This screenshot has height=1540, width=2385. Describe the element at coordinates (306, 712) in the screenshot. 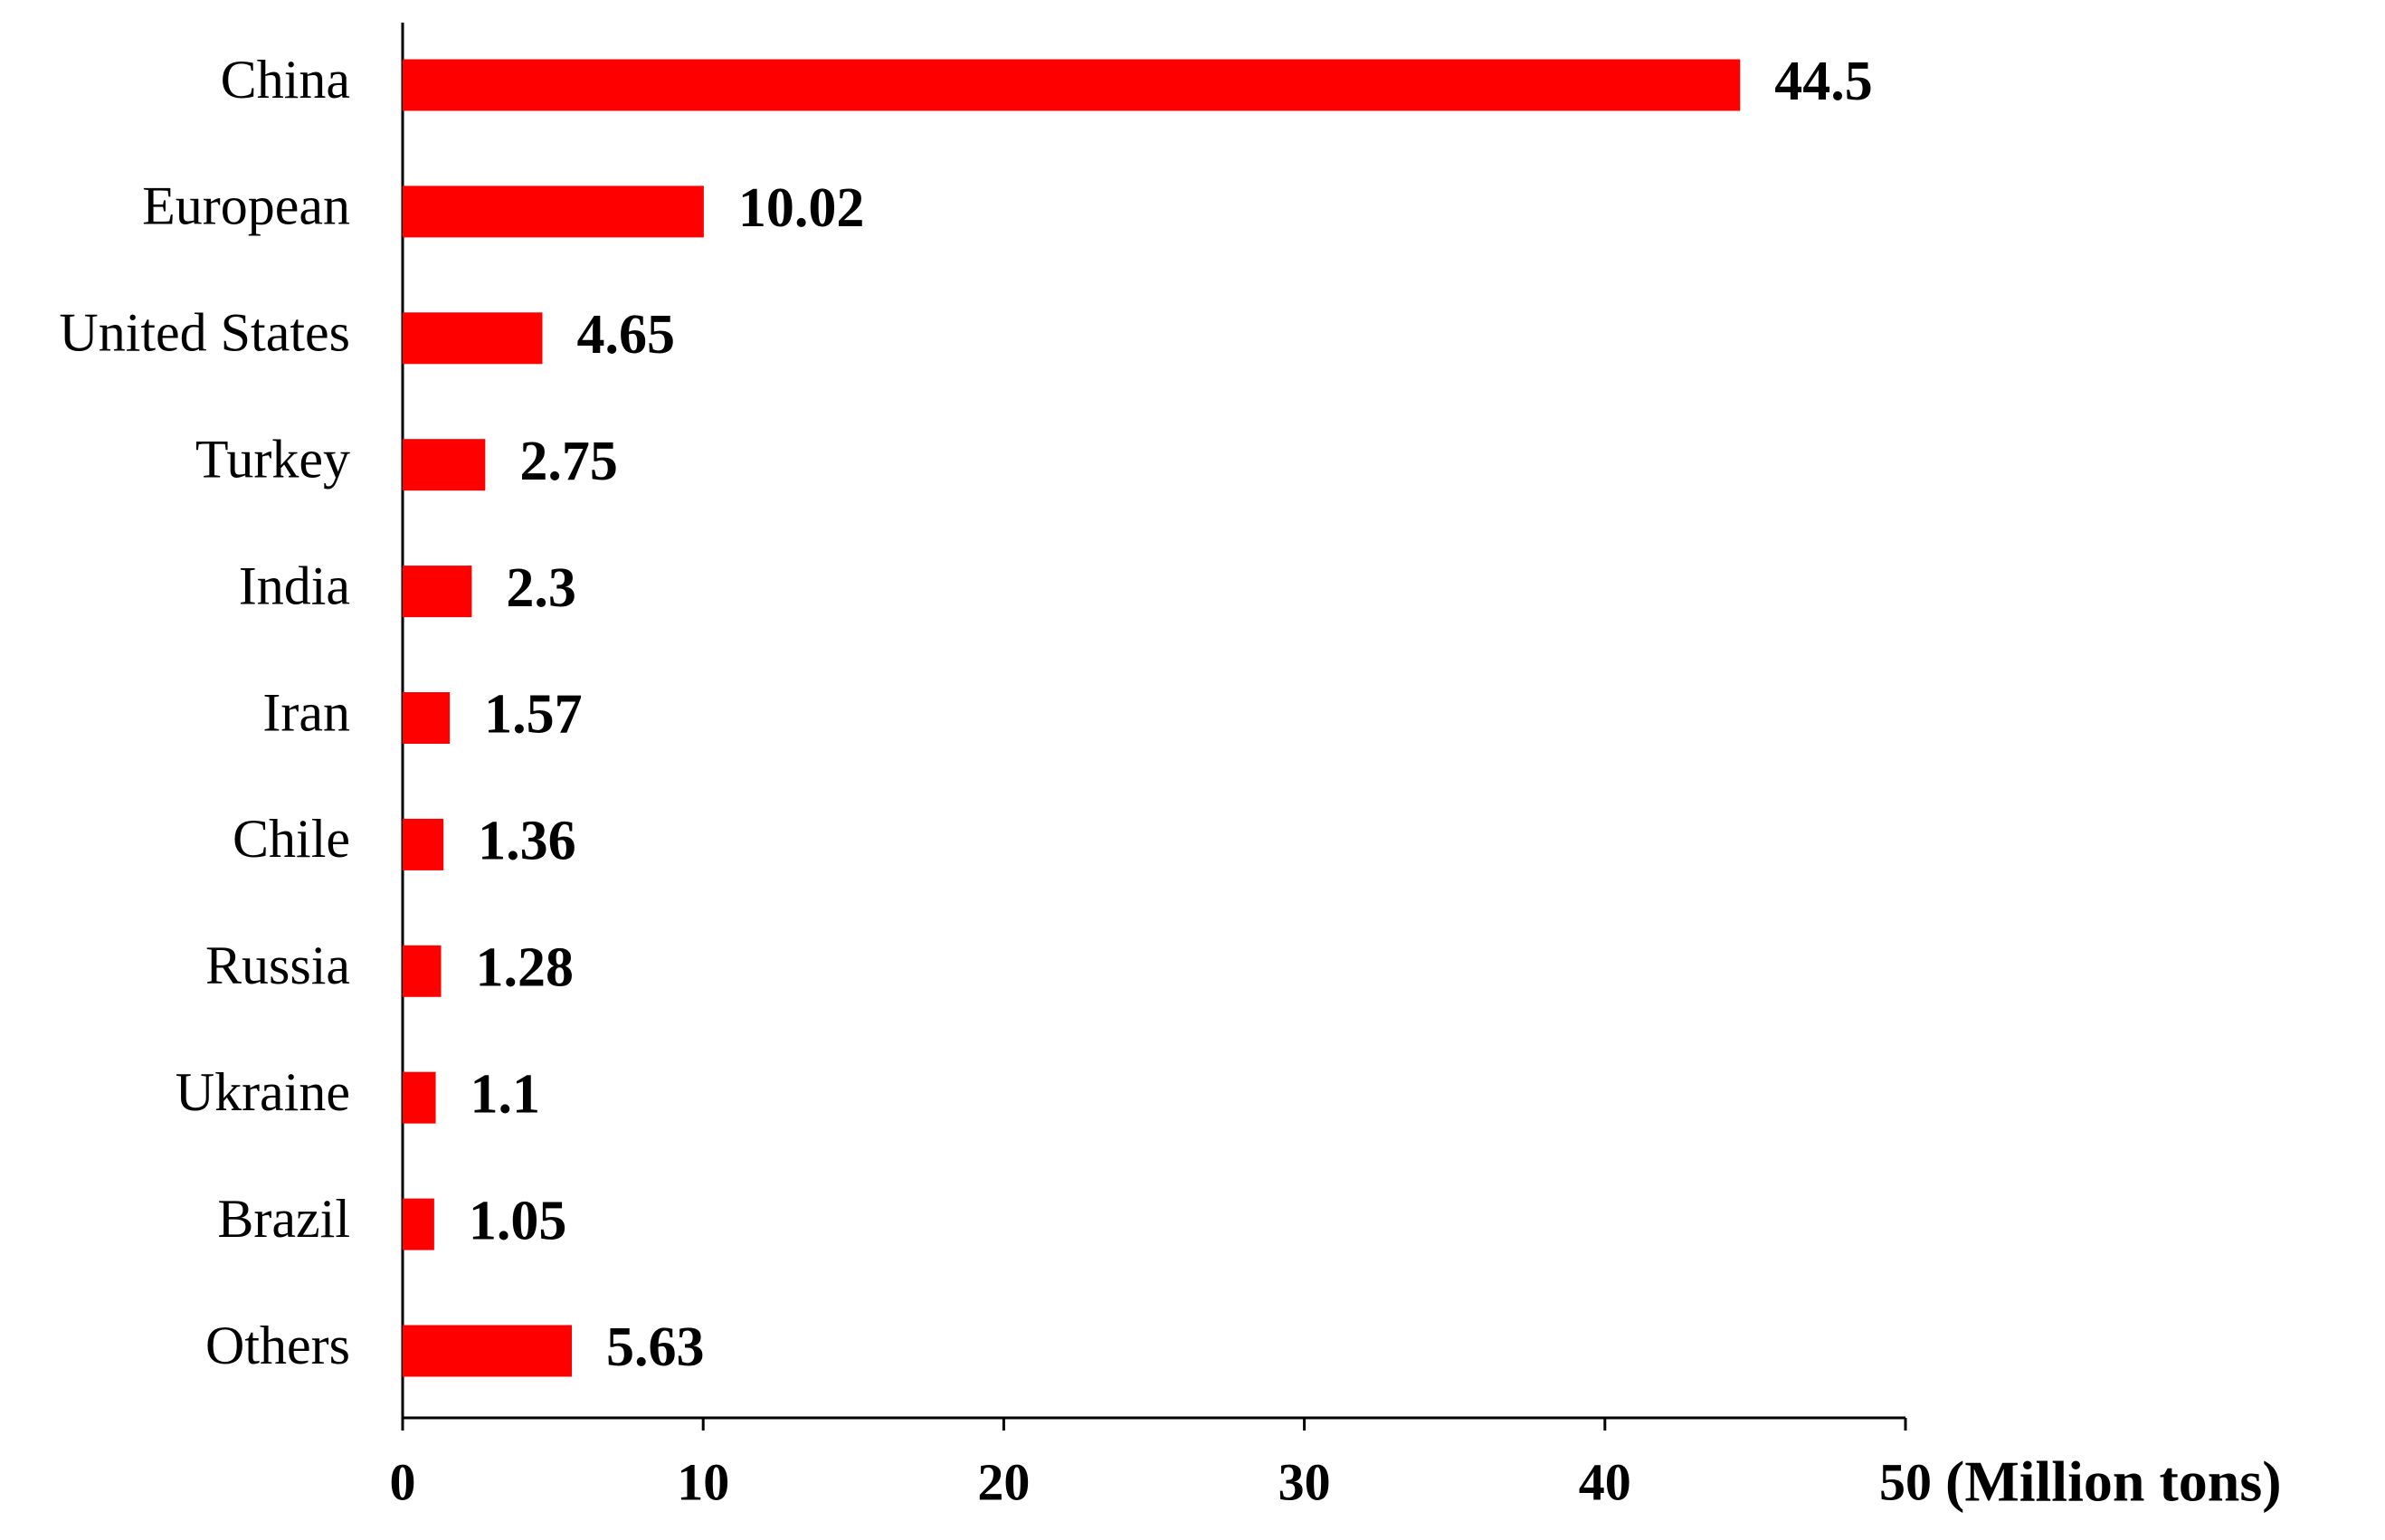

I see `y-tick-label: Iran` at that location.